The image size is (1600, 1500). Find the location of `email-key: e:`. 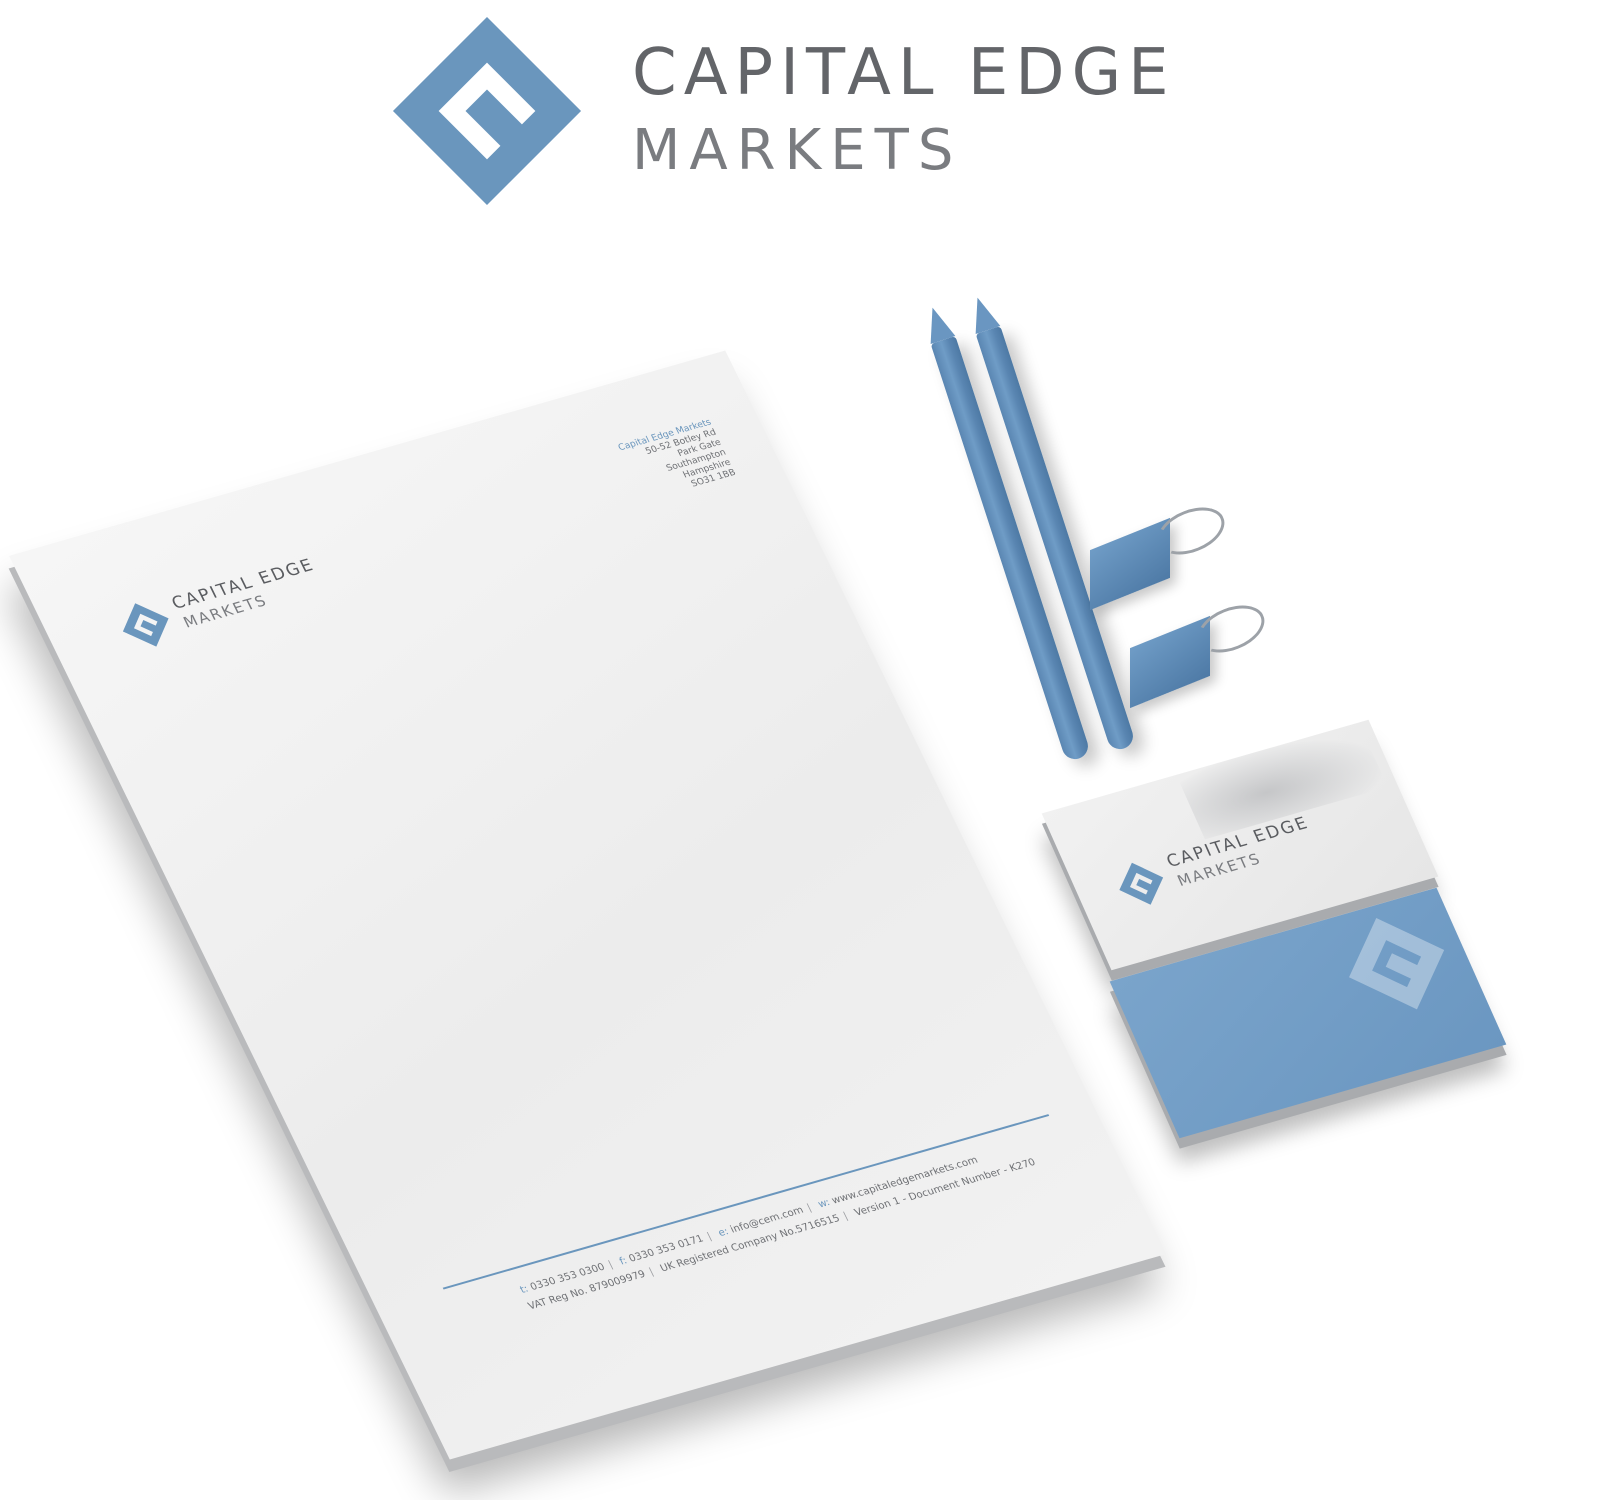

email-key: e: is located at coordinates (723, 1233).